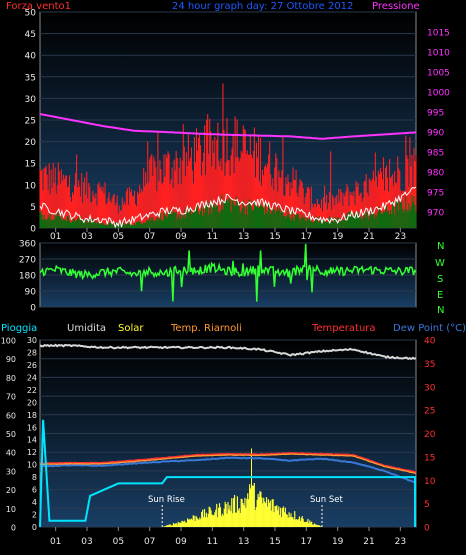 Image resolution: width=466 pixels, height=555 pixels. Describe the element at coordinates (33, 309) in the screenshot. I see `direction-y-tick: 0` at that location.